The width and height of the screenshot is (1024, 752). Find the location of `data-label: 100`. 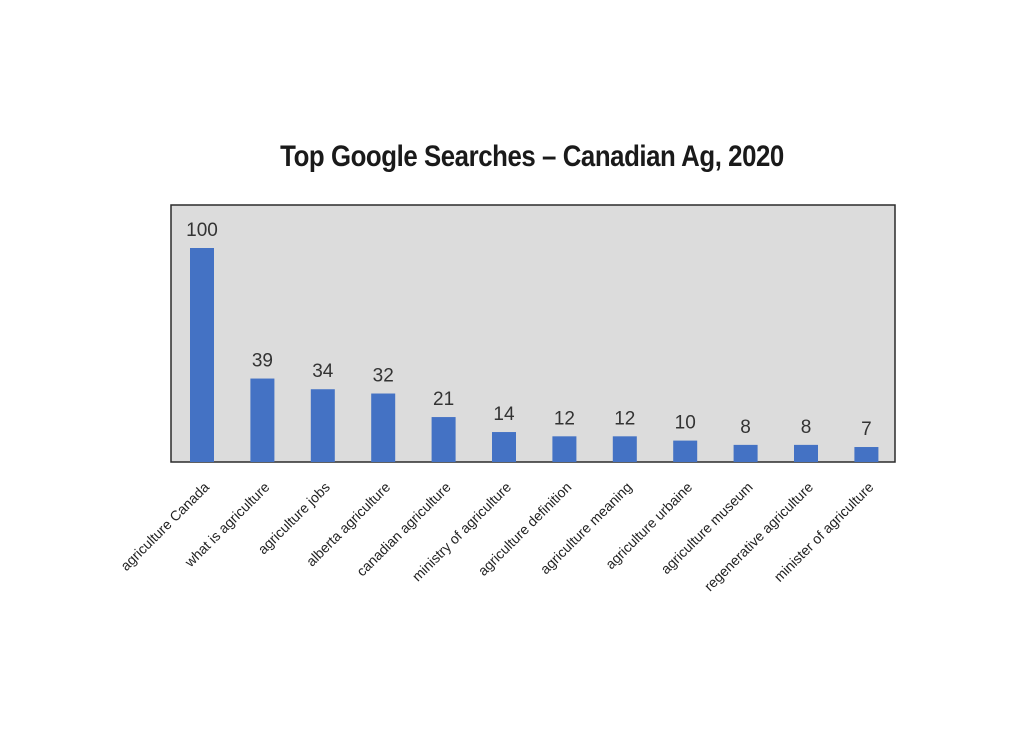

data-label: 100 is located at coordinates (202, 230).